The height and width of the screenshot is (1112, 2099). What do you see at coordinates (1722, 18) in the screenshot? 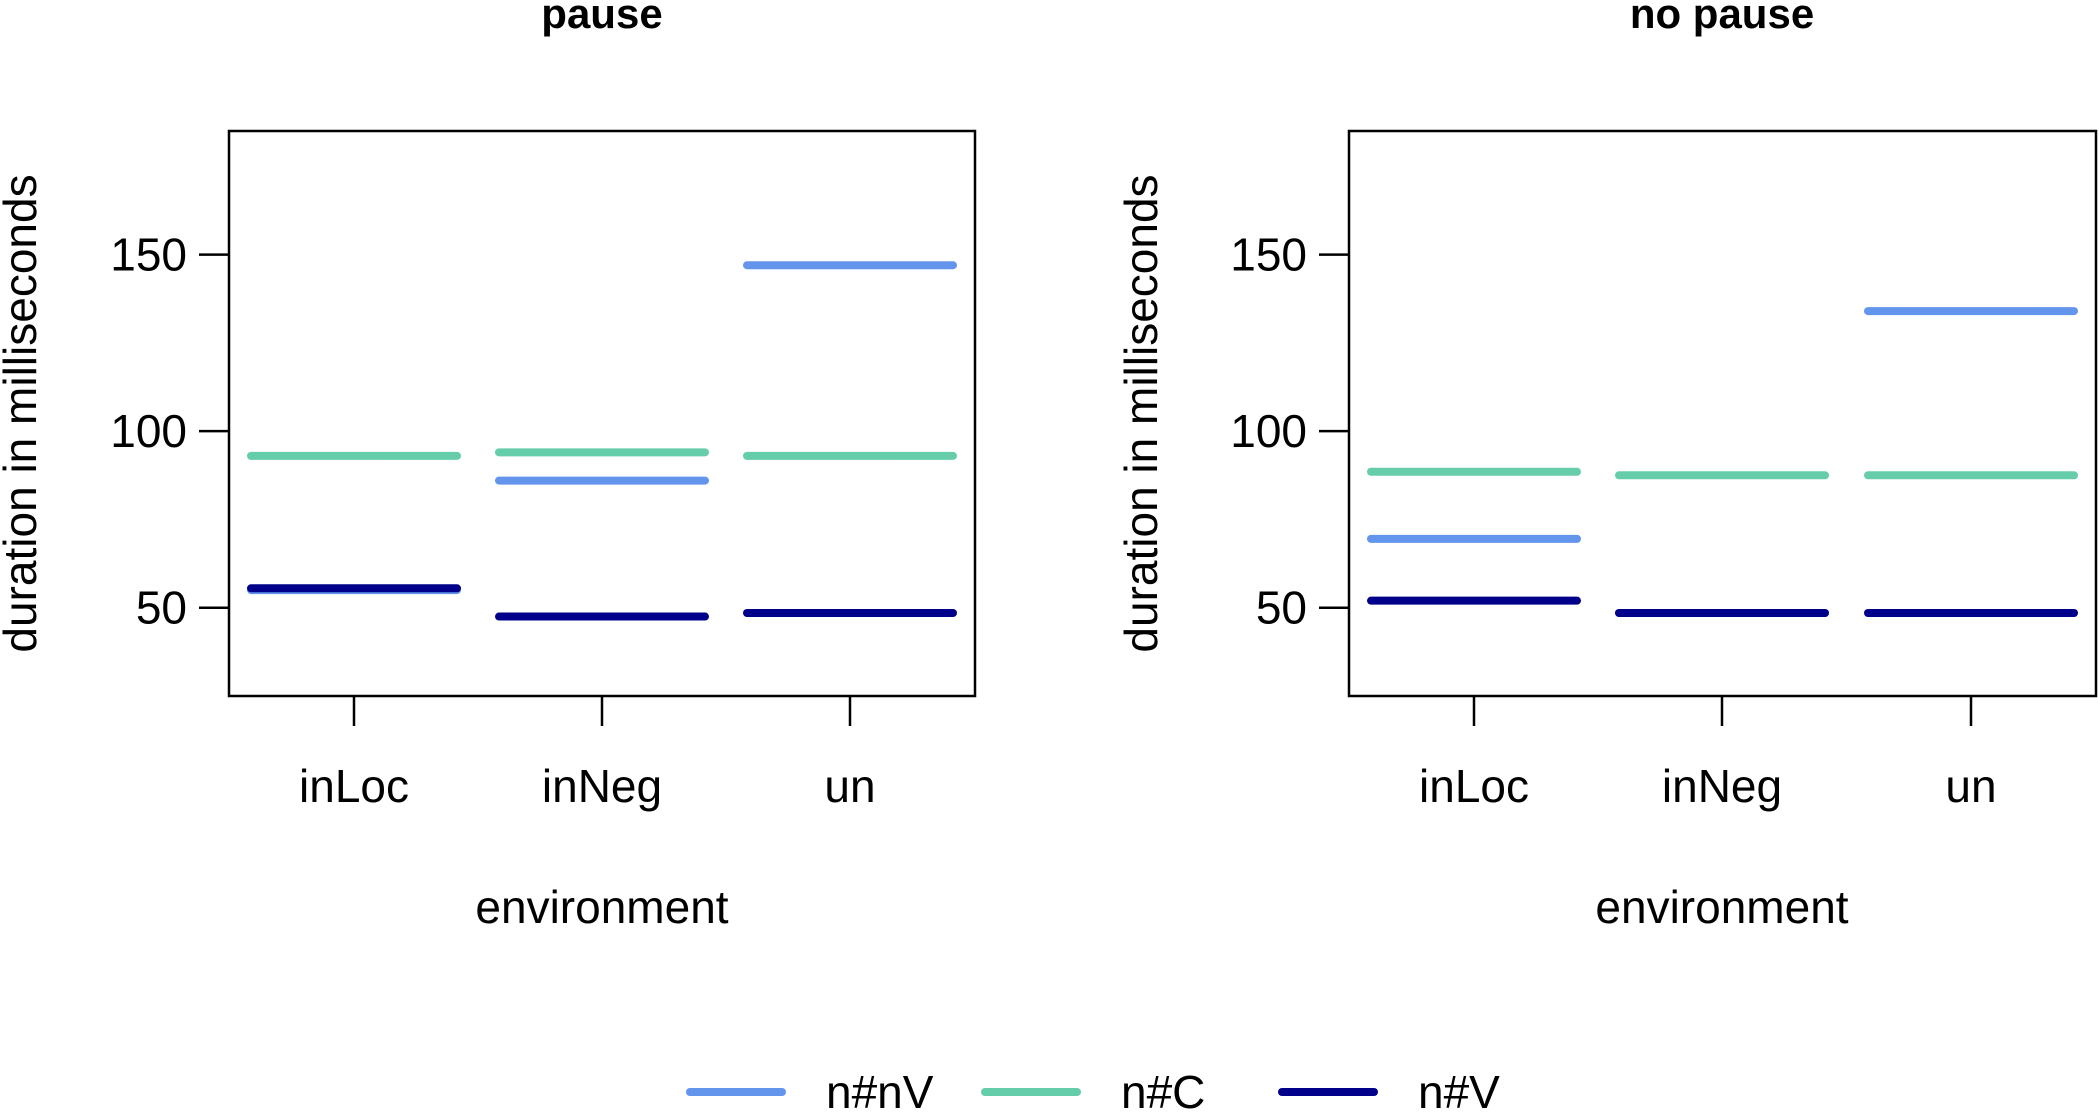
I see `panel-title: no pause` at bounding box center [1722, 18].